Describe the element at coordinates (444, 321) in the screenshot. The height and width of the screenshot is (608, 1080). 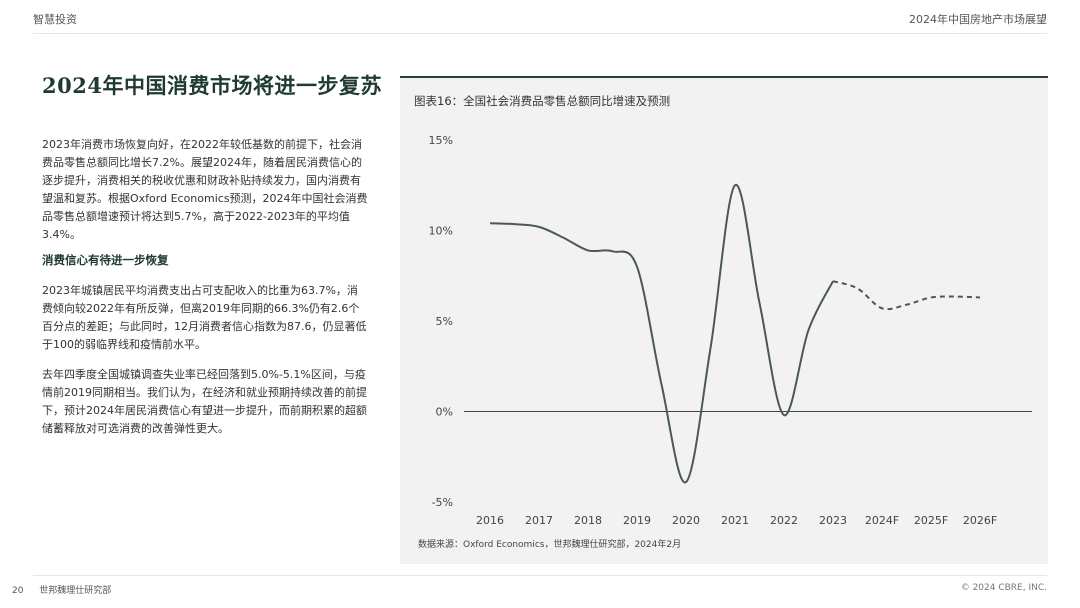
I see `y-tick-label: 5%` at that location.